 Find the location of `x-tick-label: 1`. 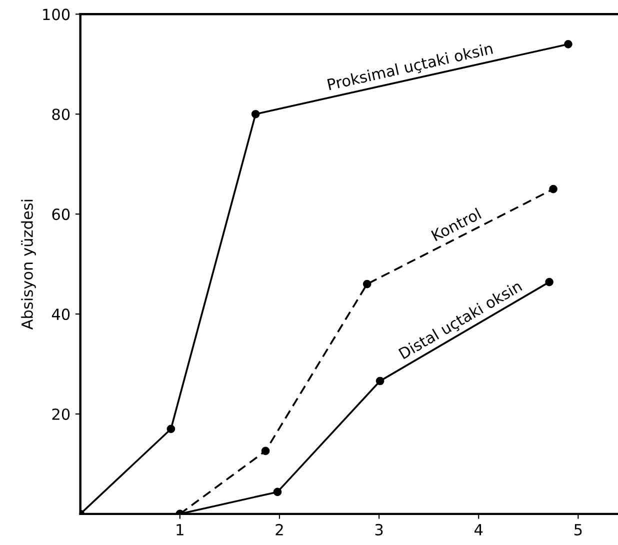

x-tick-label: 1 is located at coordinates (180, 530).